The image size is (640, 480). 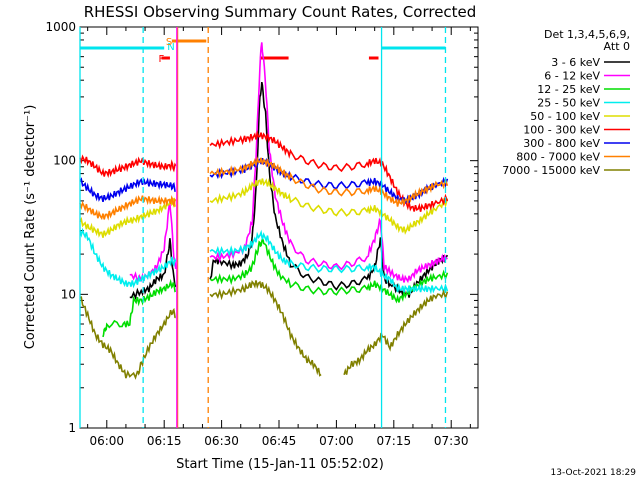 I want to click on legend-entry-label: 3 - 6 keV, so click(x=575, y=62).